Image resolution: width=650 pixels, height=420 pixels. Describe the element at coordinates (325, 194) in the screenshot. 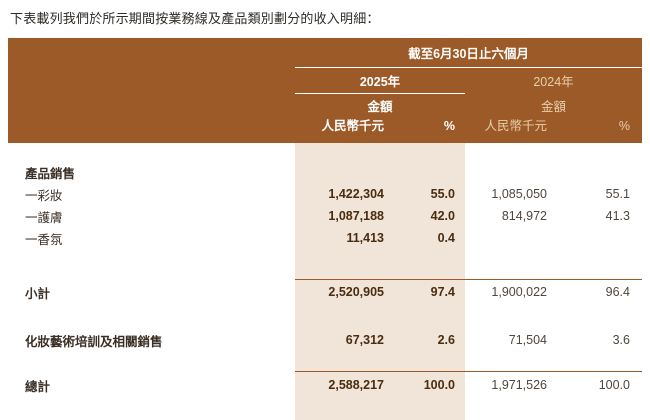

I see `table-row-color-cosmetics: 一彩妝 1,422,304 55.0 1,085,050 55.1` at that location.